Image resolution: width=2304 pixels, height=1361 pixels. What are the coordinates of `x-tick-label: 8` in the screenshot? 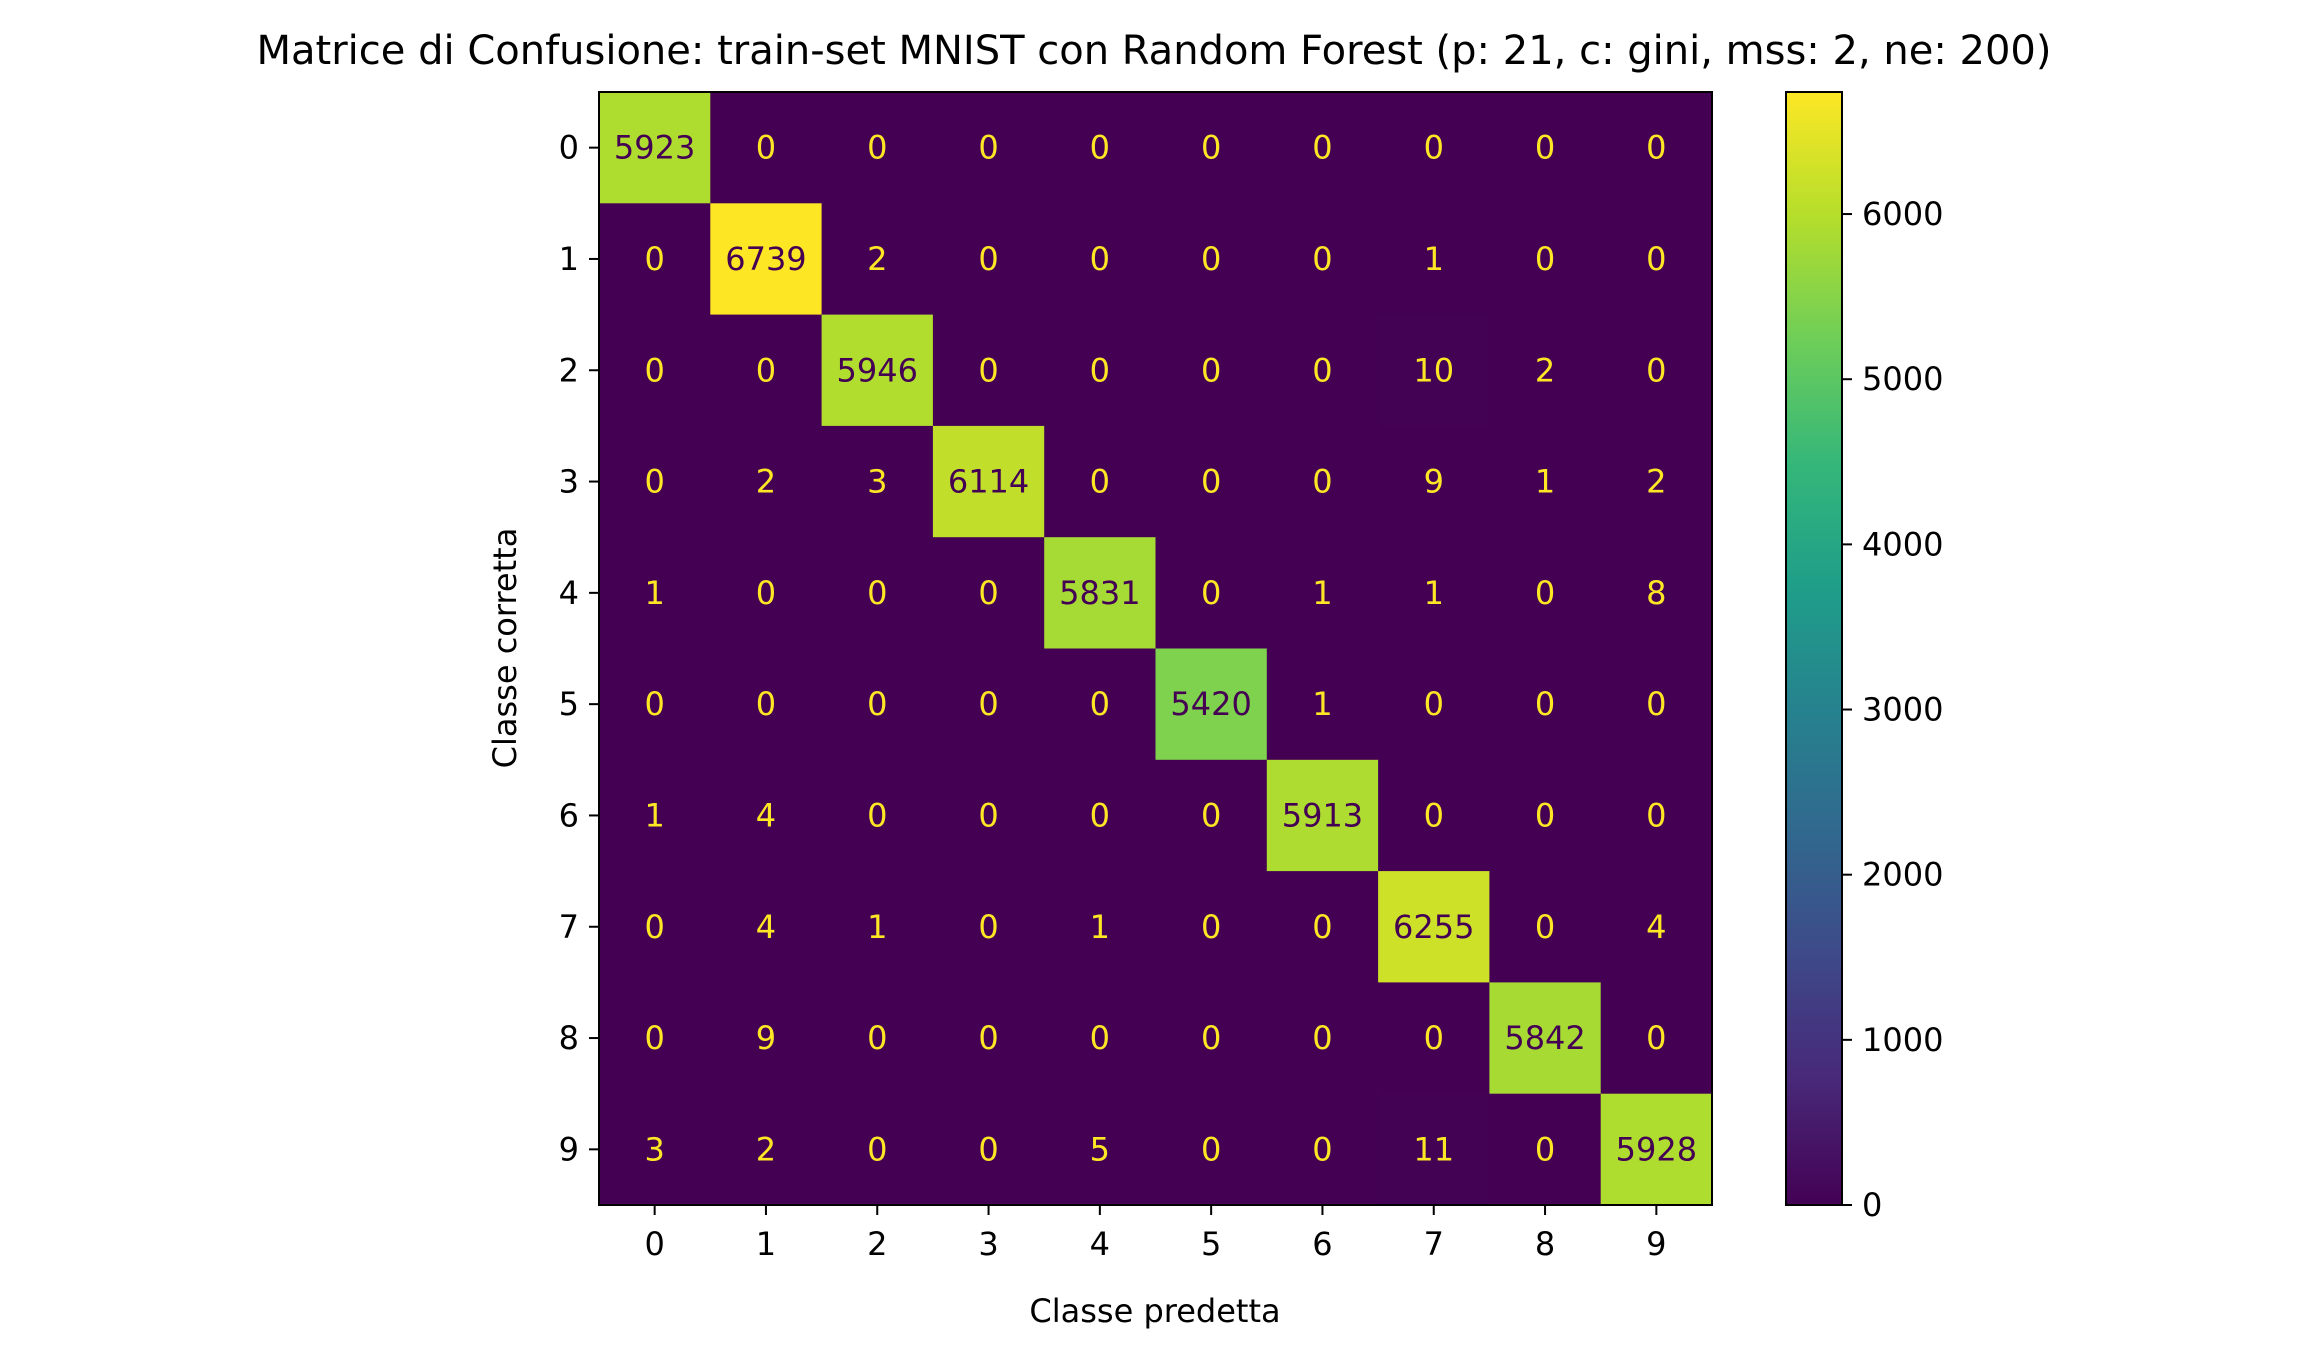 It's located at (1545, 1244).